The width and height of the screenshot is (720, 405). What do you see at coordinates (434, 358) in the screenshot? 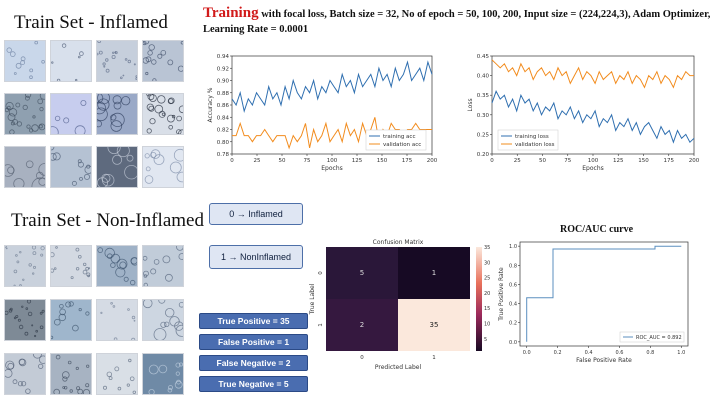
I see `x-tick-label: 1` at bounding box center [434, 358].